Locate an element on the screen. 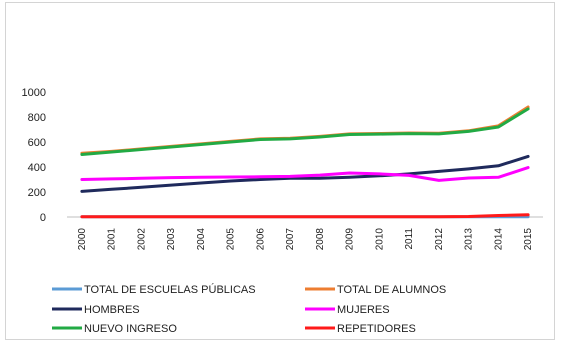 The image size is (566, 345). x-tick-label: 2009 is located at coordinates (350, 239).